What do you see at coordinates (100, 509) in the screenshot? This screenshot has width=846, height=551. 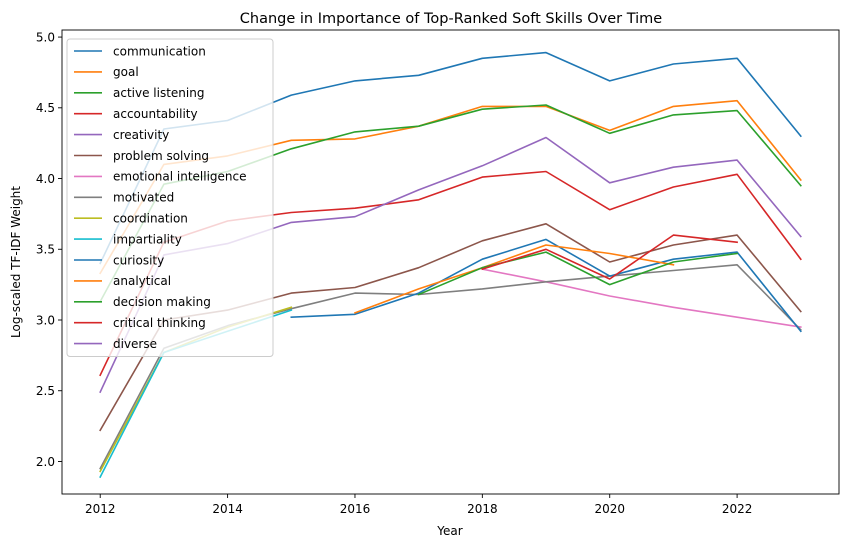 I see `x-tick-label: 2012` at bounding box center [100, 509].